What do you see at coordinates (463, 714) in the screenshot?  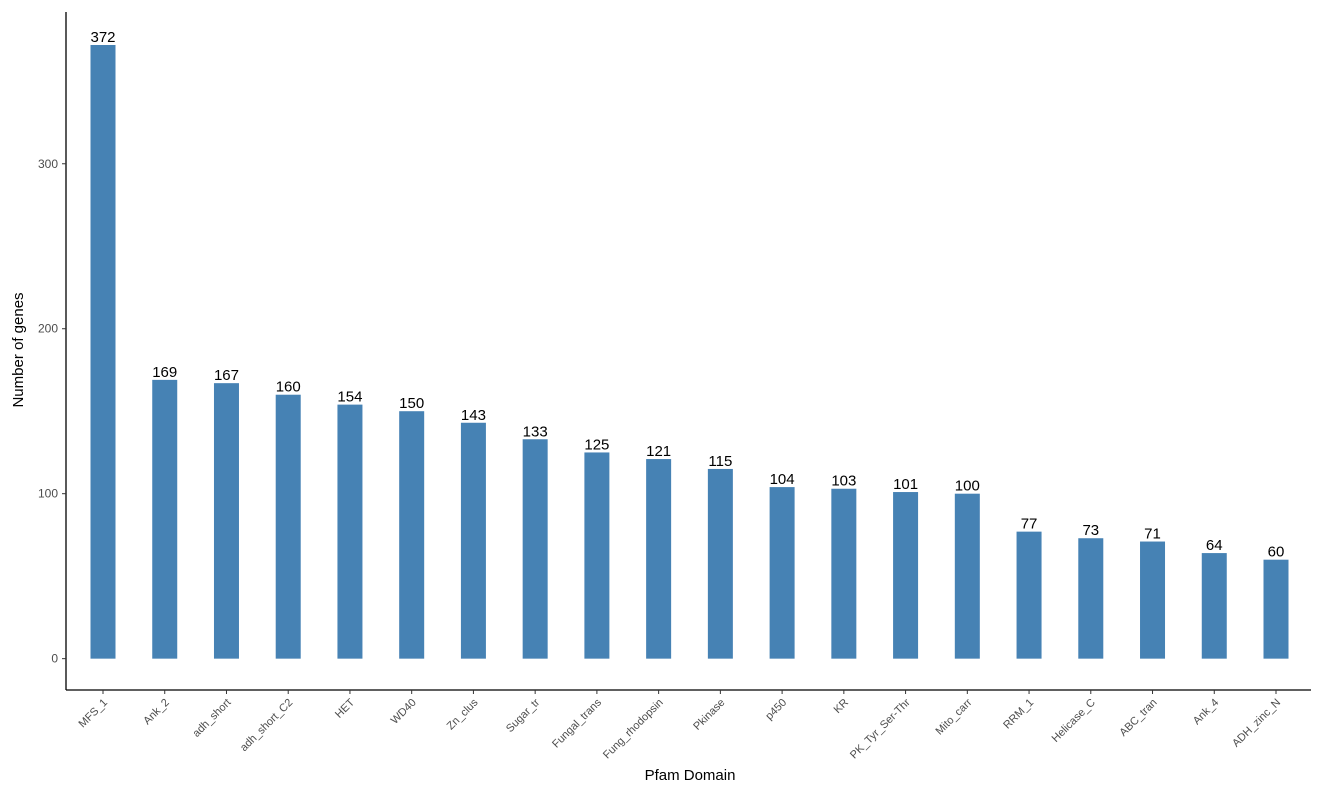 I see `x-tick-label: Zn_clus` at bounding box center [463, 714].